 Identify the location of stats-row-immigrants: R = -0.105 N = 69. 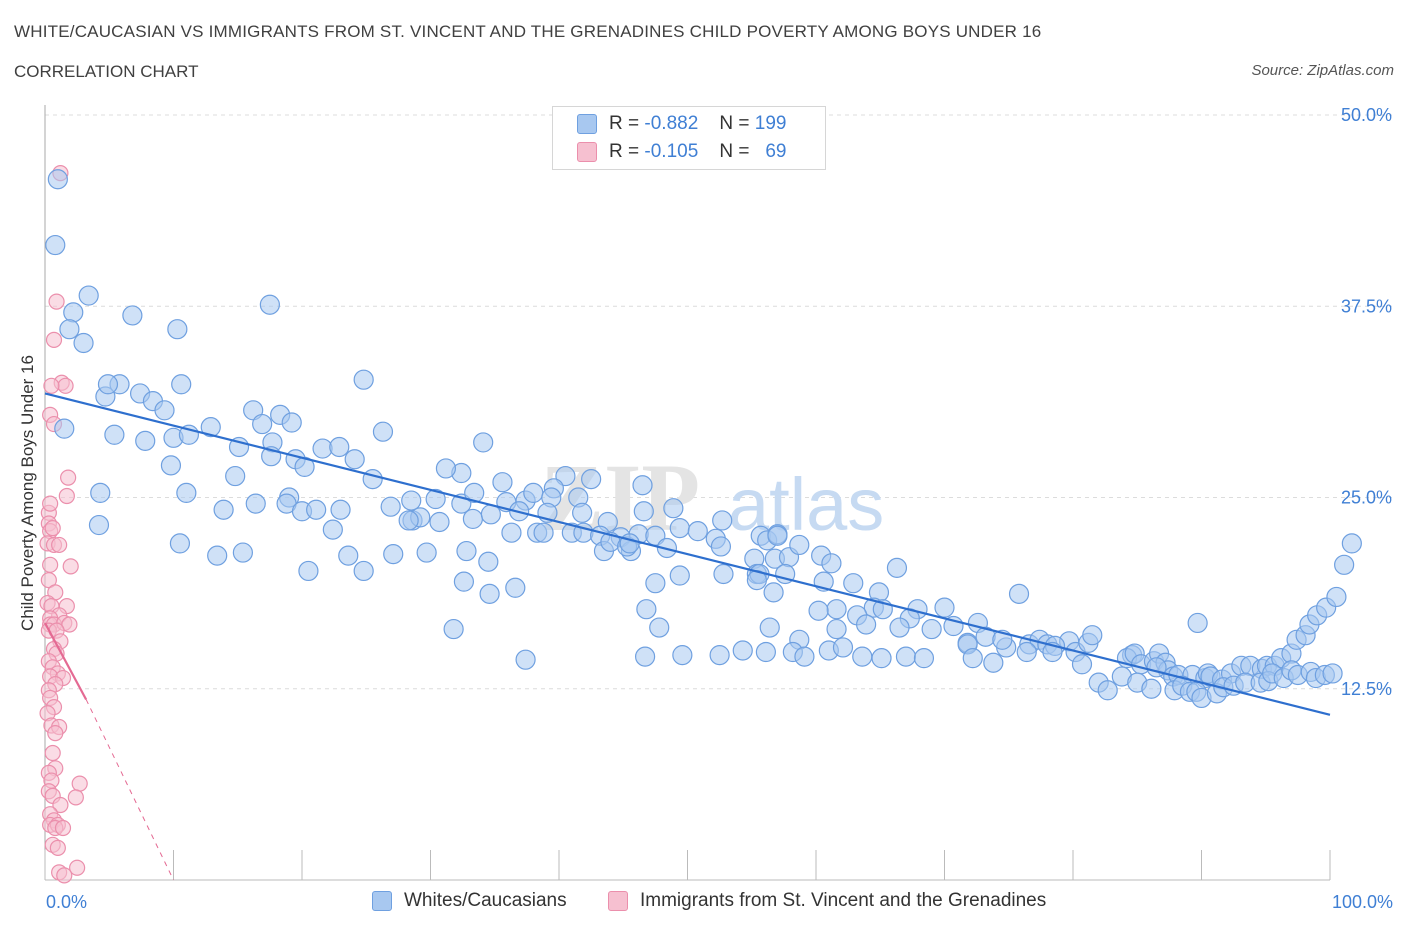
(681, 152).